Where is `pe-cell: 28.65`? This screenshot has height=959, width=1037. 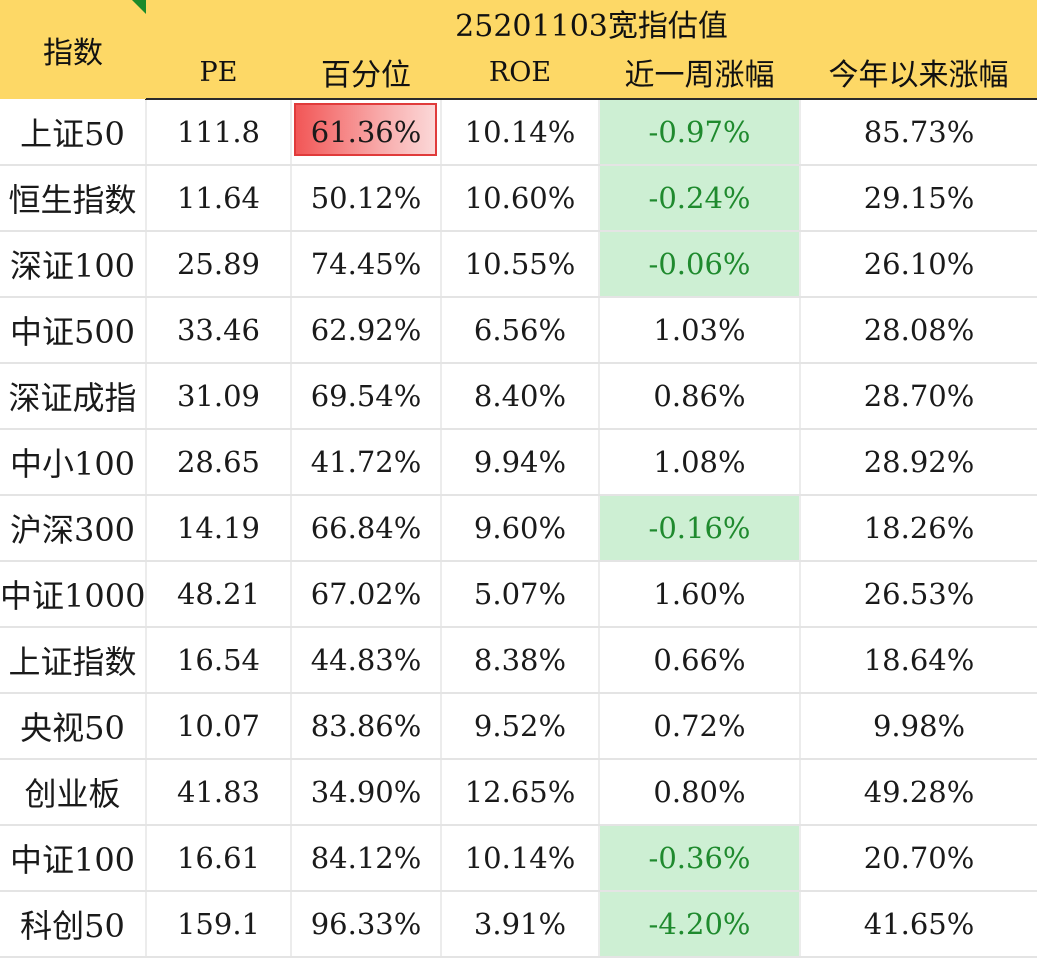 pe-cell: 28.65 is located at coordinates (219, 462).